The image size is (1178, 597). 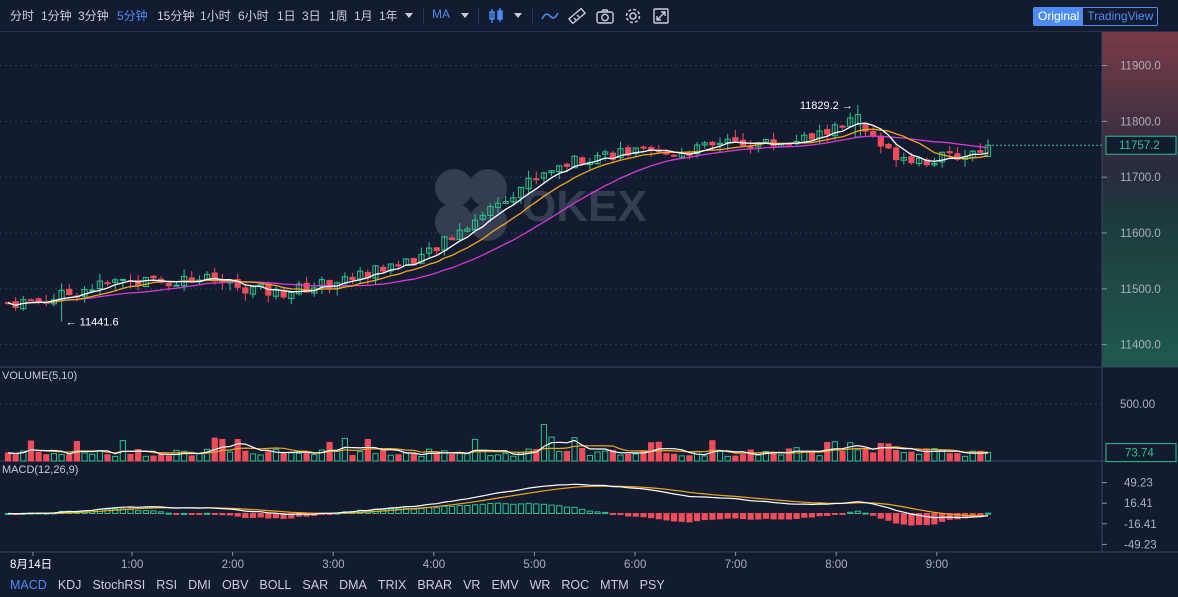 I want to click on indicator-psy: PSY, so click(x=652, y=585).